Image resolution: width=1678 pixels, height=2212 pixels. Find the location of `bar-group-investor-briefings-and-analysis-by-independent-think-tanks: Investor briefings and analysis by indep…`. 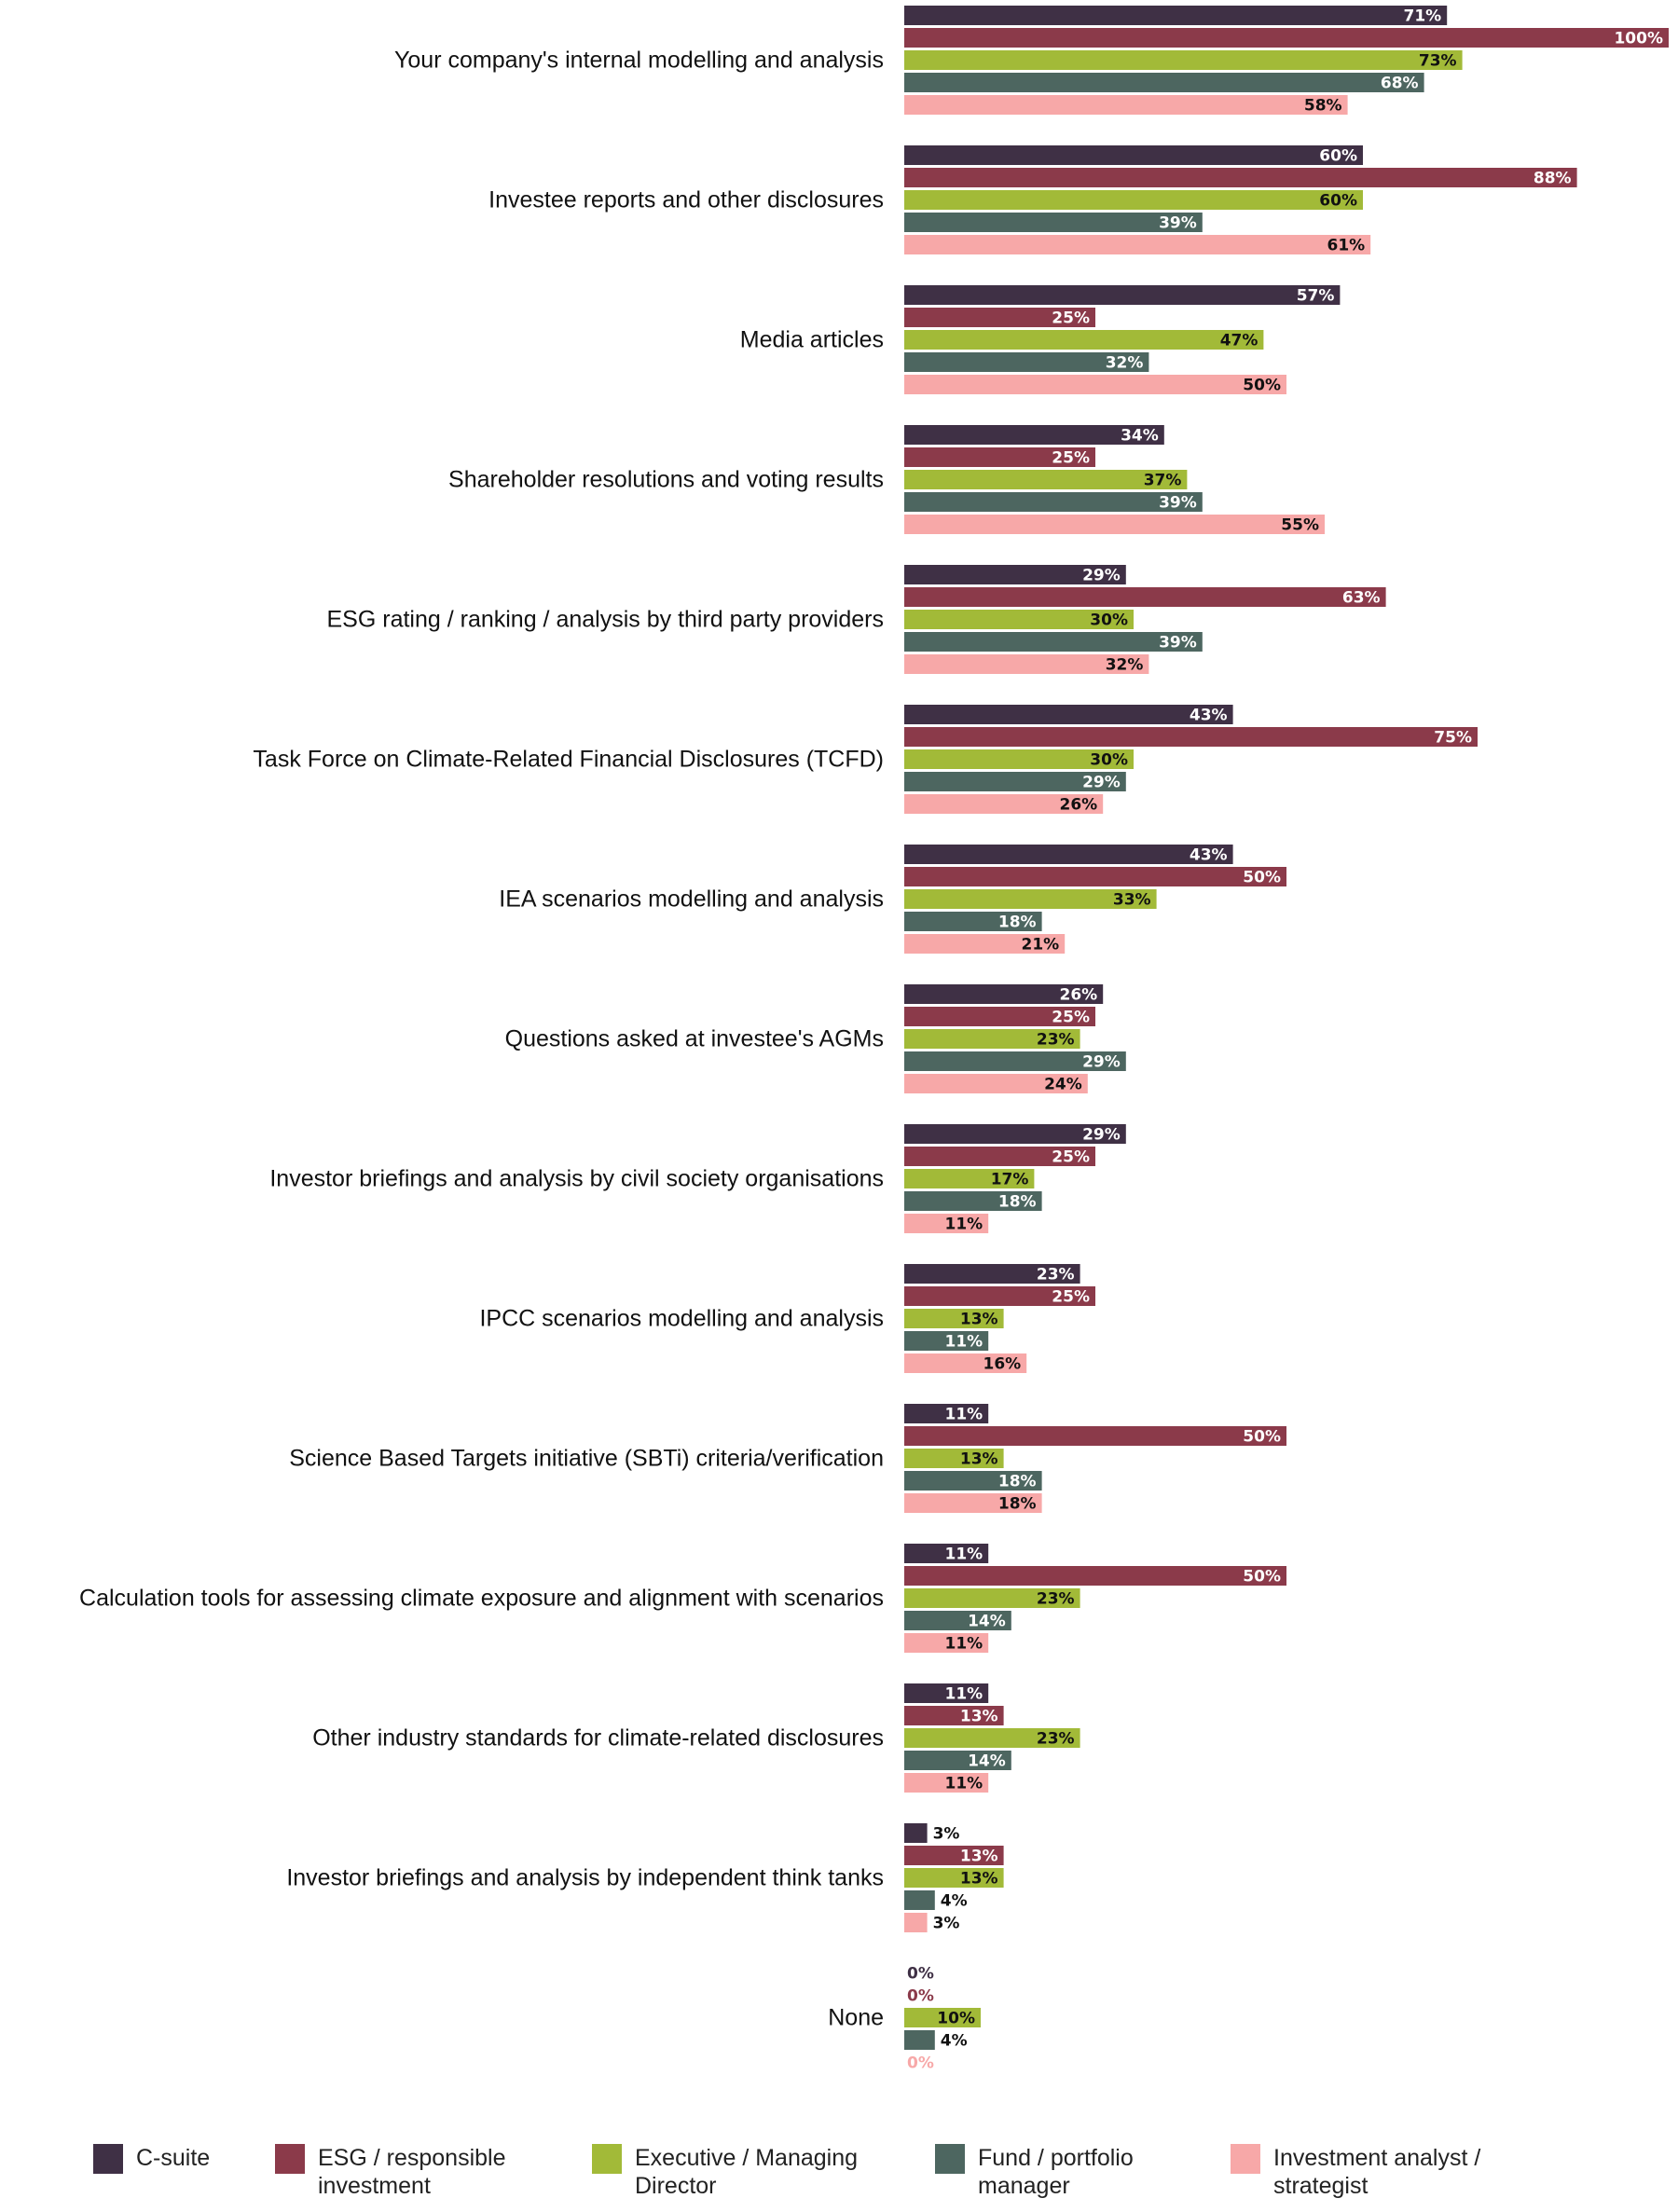

bar-group-investor-briefings-and-analysis-by-independent-think-tanks: Investor briefings and analysis by indep… is located at coordinates (645, 1878).